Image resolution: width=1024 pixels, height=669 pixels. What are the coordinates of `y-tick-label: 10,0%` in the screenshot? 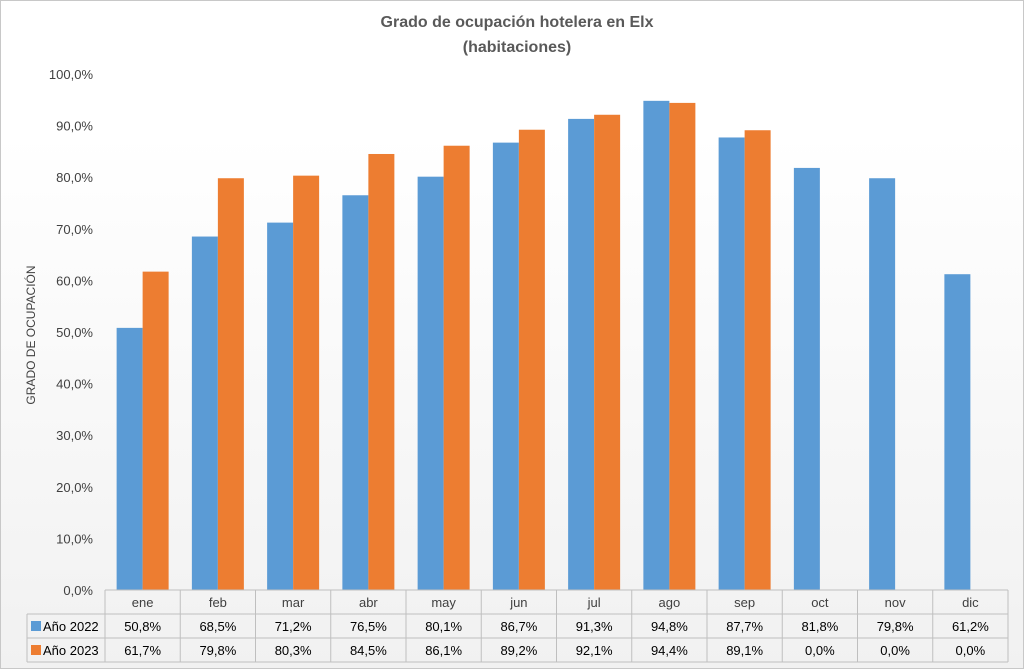 It's located at (74, 538).